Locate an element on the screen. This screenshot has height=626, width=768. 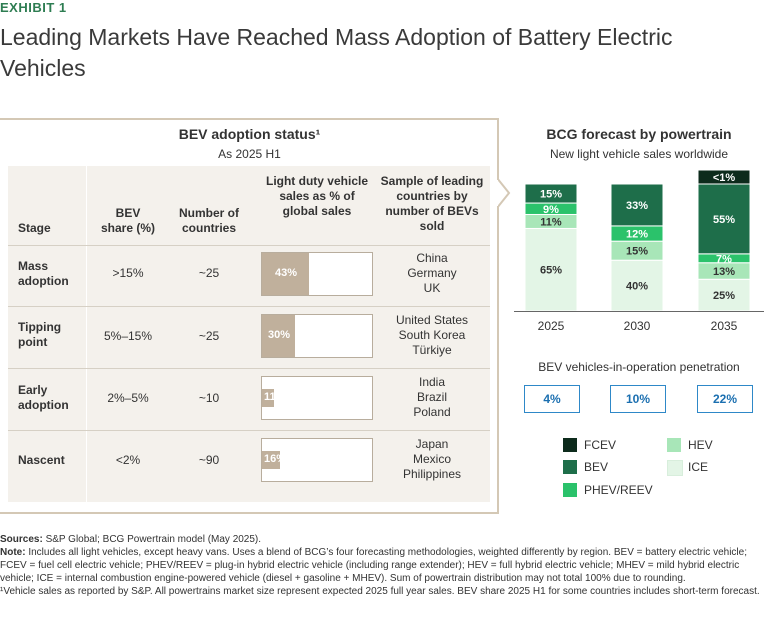
country-name: Brazil is located at coordinates (431, 397).